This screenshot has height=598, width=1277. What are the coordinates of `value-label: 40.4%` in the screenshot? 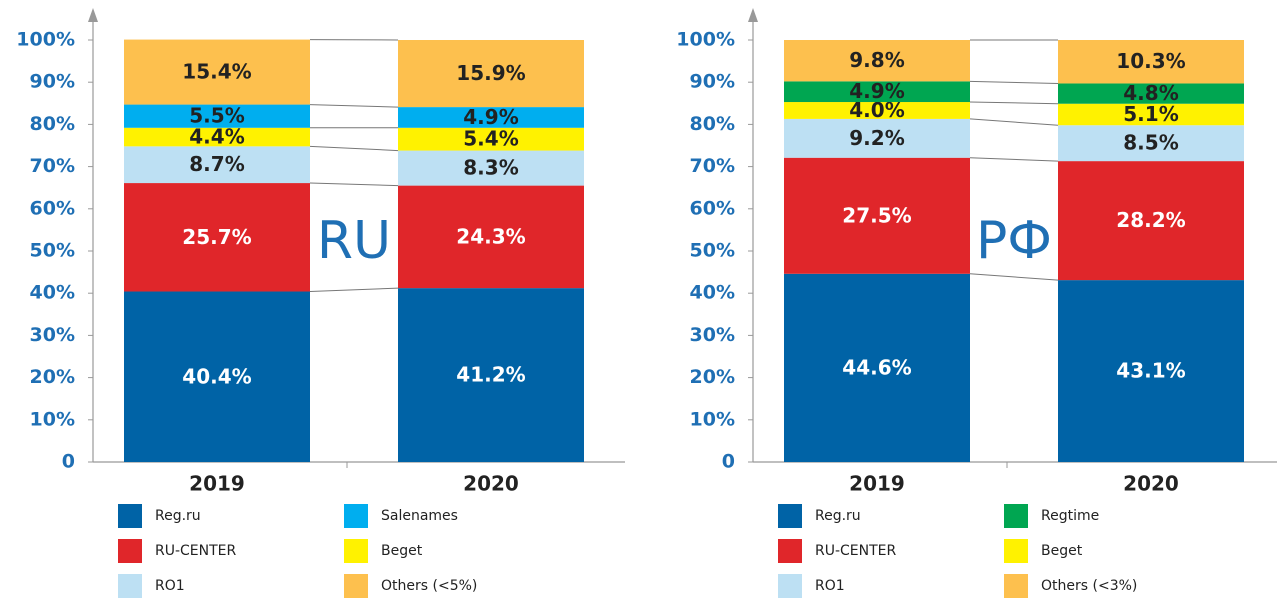 It's located at (216, 376).